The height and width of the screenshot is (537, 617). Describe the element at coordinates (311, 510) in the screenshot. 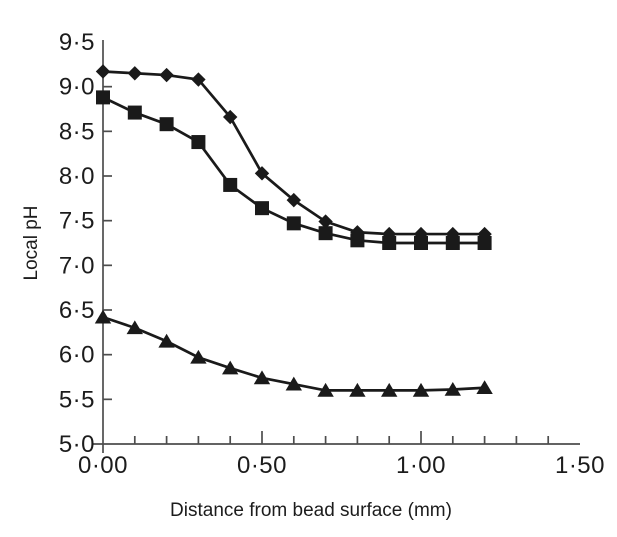

I see `x-axis-title: Distance from bead surface (mm)` at that location.